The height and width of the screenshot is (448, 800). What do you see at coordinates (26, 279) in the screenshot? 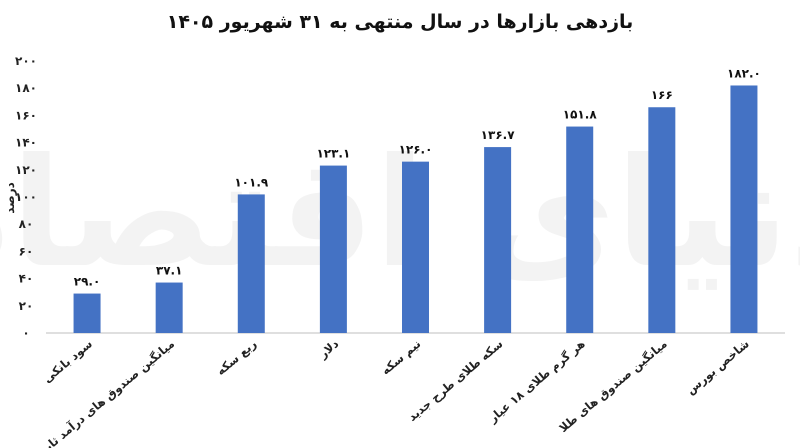
I see `y-tick-label: ۴۰` at bounding box center [26, 279].